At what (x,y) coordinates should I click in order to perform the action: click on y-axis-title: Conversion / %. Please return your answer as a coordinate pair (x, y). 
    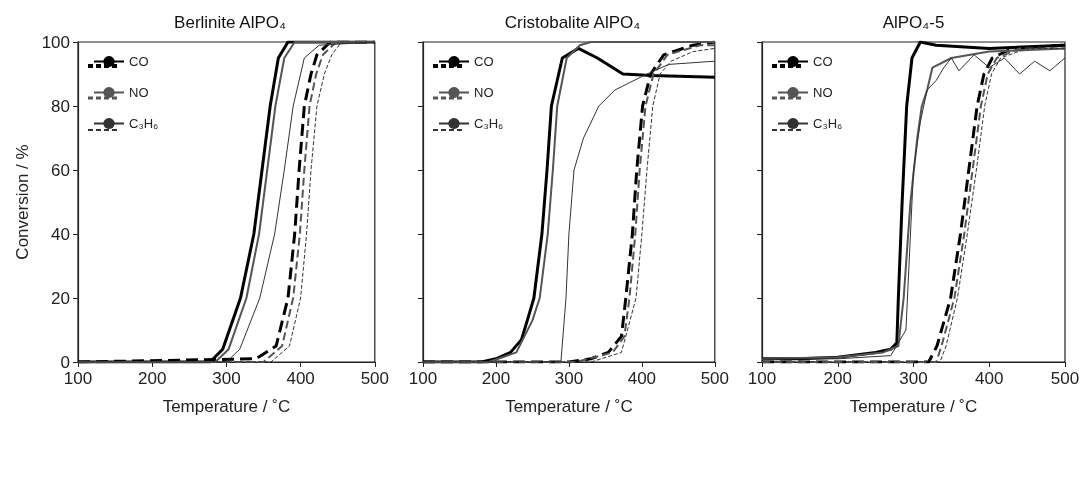
    Looking at the image, I should click on (22, 202).